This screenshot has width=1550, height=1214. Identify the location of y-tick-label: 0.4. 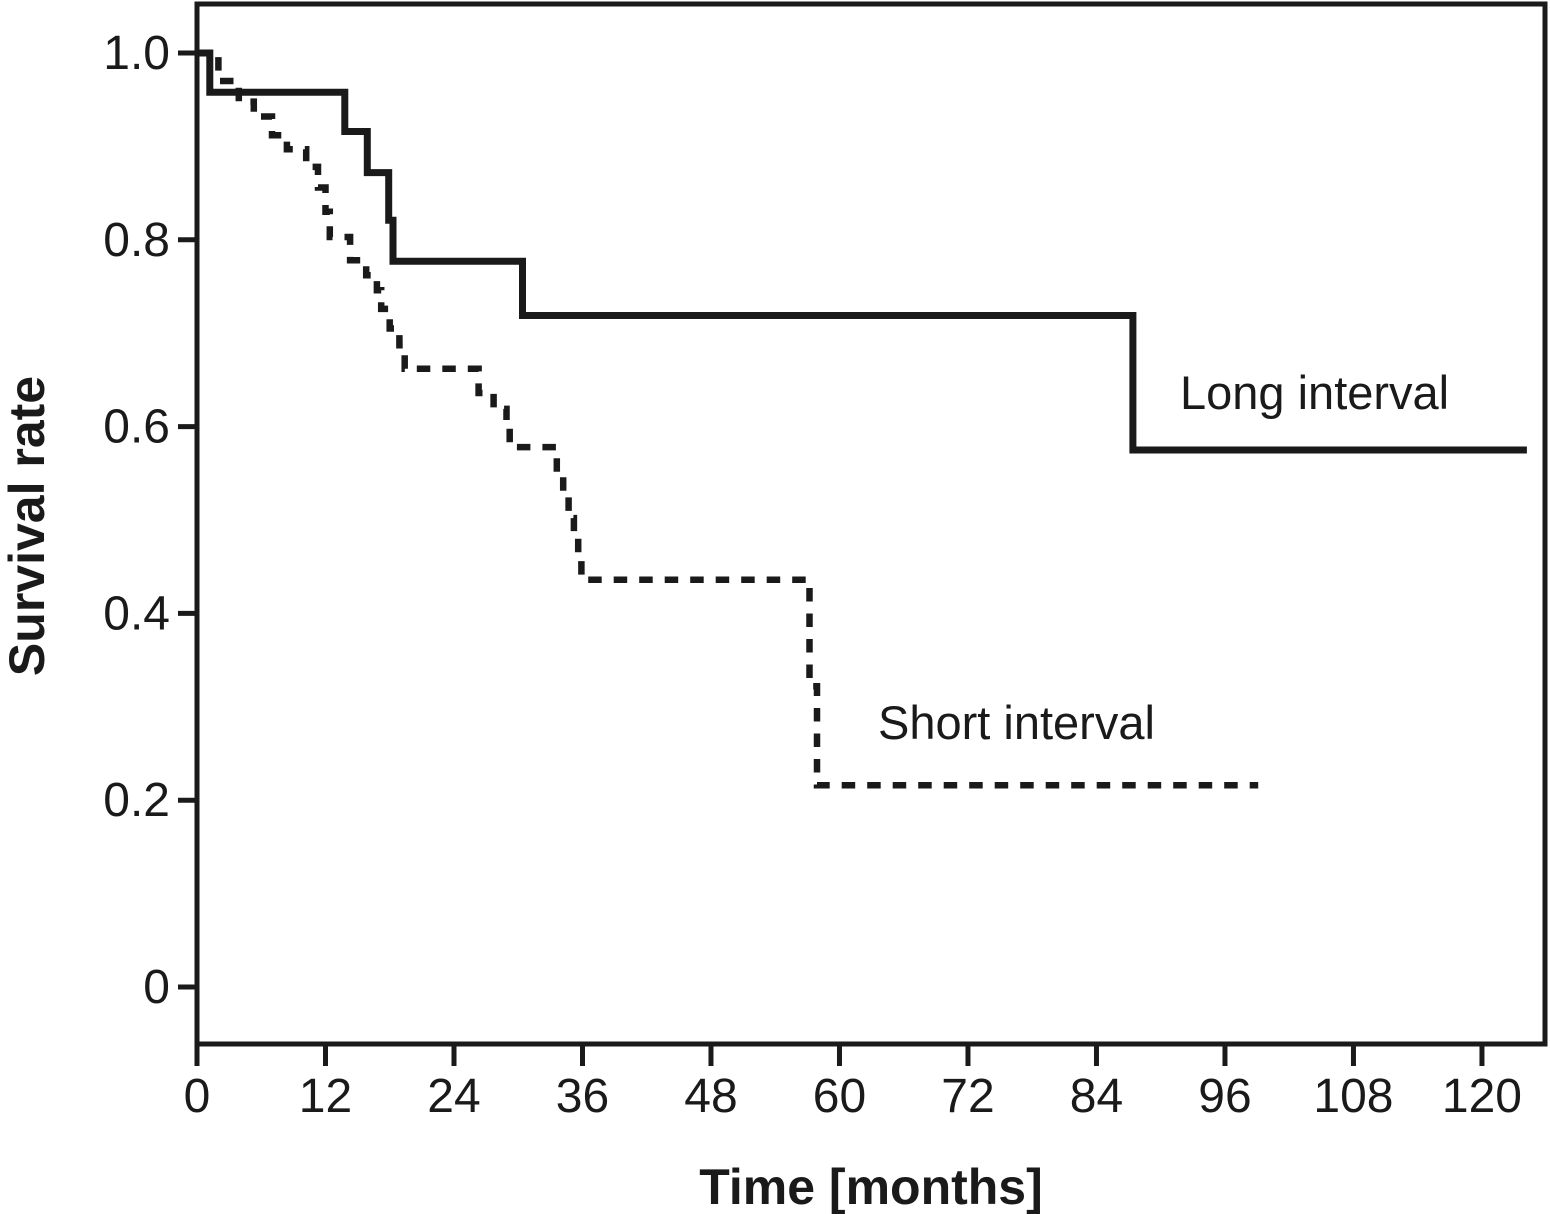
(136, 613).